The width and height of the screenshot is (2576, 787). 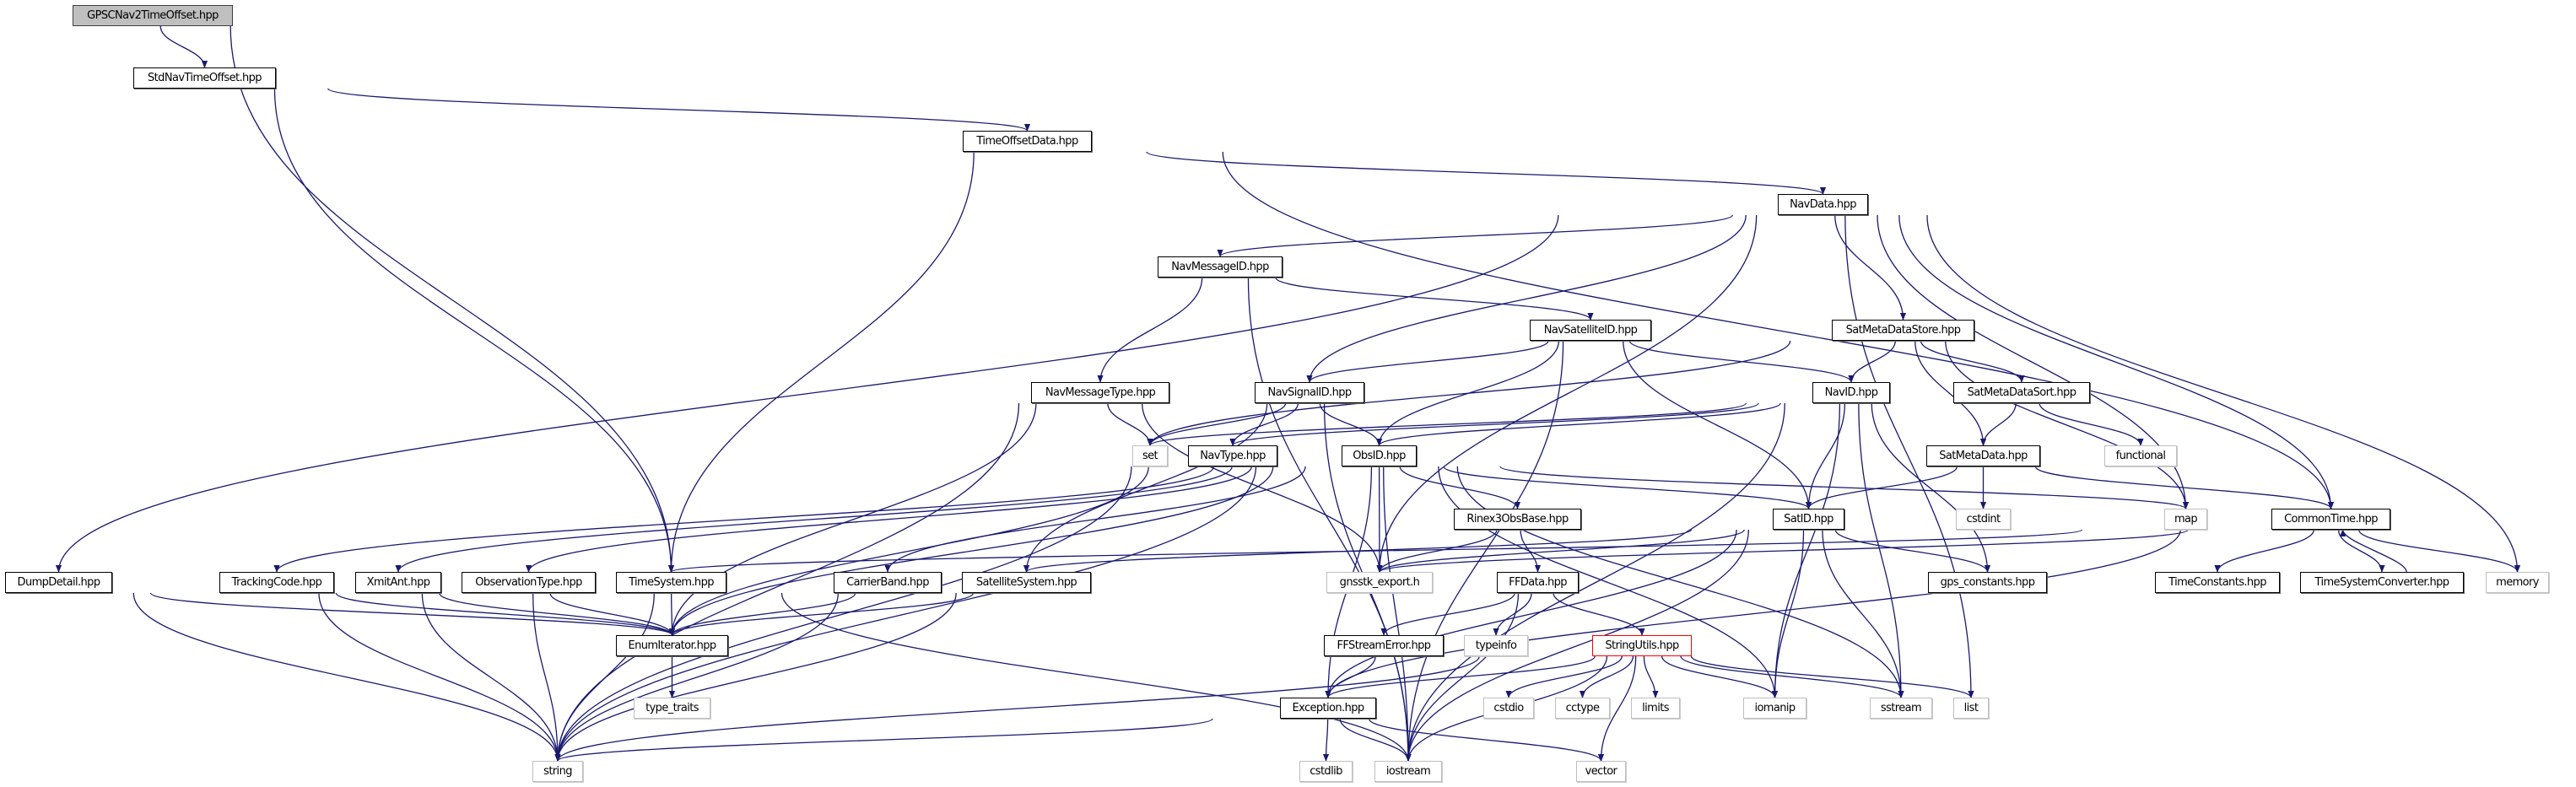 What do you see at coordinates (1903, 330) in the screenshot?
I see `node-satmetadatastore: SatMetaDataStore.hpp` at bounding box center [1903, 330].